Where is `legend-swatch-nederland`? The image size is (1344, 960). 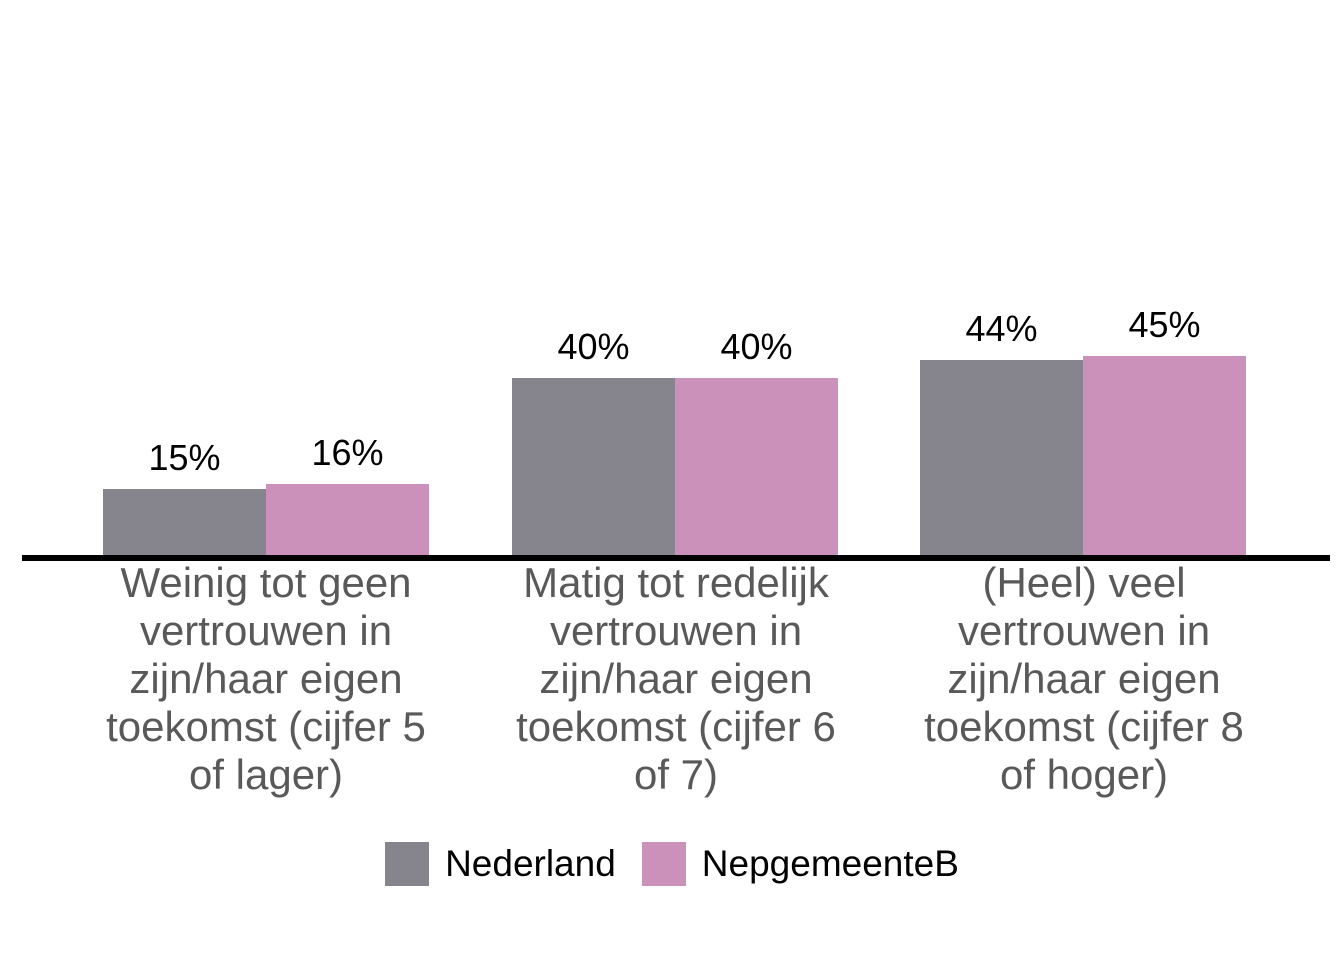
legend-swatch-nederland is located at coordinates (407, 864).